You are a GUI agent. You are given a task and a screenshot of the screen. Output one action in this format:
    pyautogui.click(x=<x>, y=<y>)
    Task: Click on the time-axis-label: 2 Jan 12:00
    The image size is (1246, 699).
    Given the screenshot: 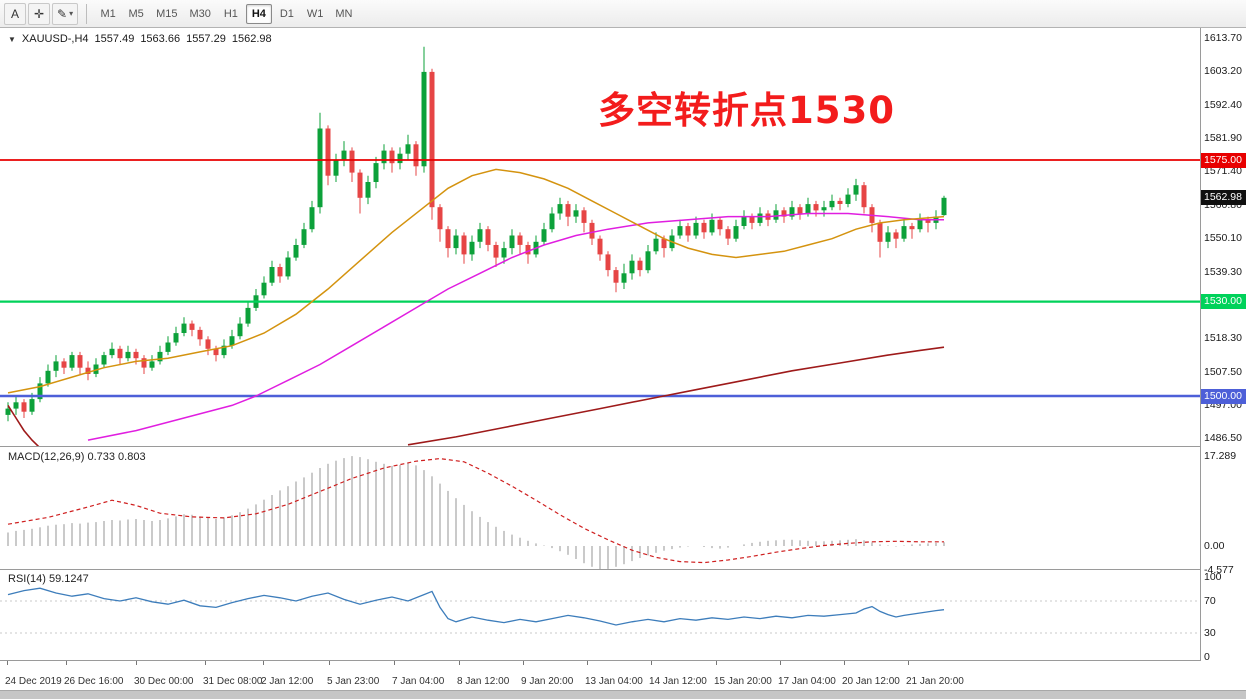 What is the action you would take?
    pyautogui.click(x=287, y=681)
    